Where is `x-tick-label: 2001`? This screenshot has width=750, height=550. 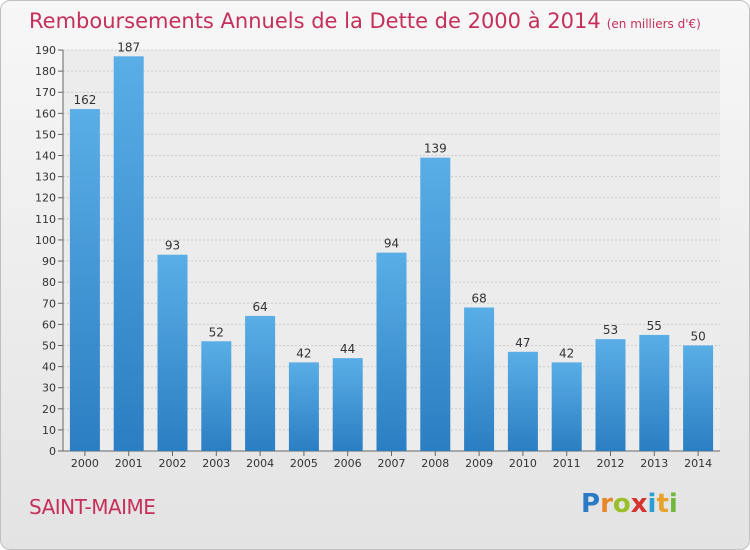
x-tick-label: 2001 is located at coordinates (129, 463).